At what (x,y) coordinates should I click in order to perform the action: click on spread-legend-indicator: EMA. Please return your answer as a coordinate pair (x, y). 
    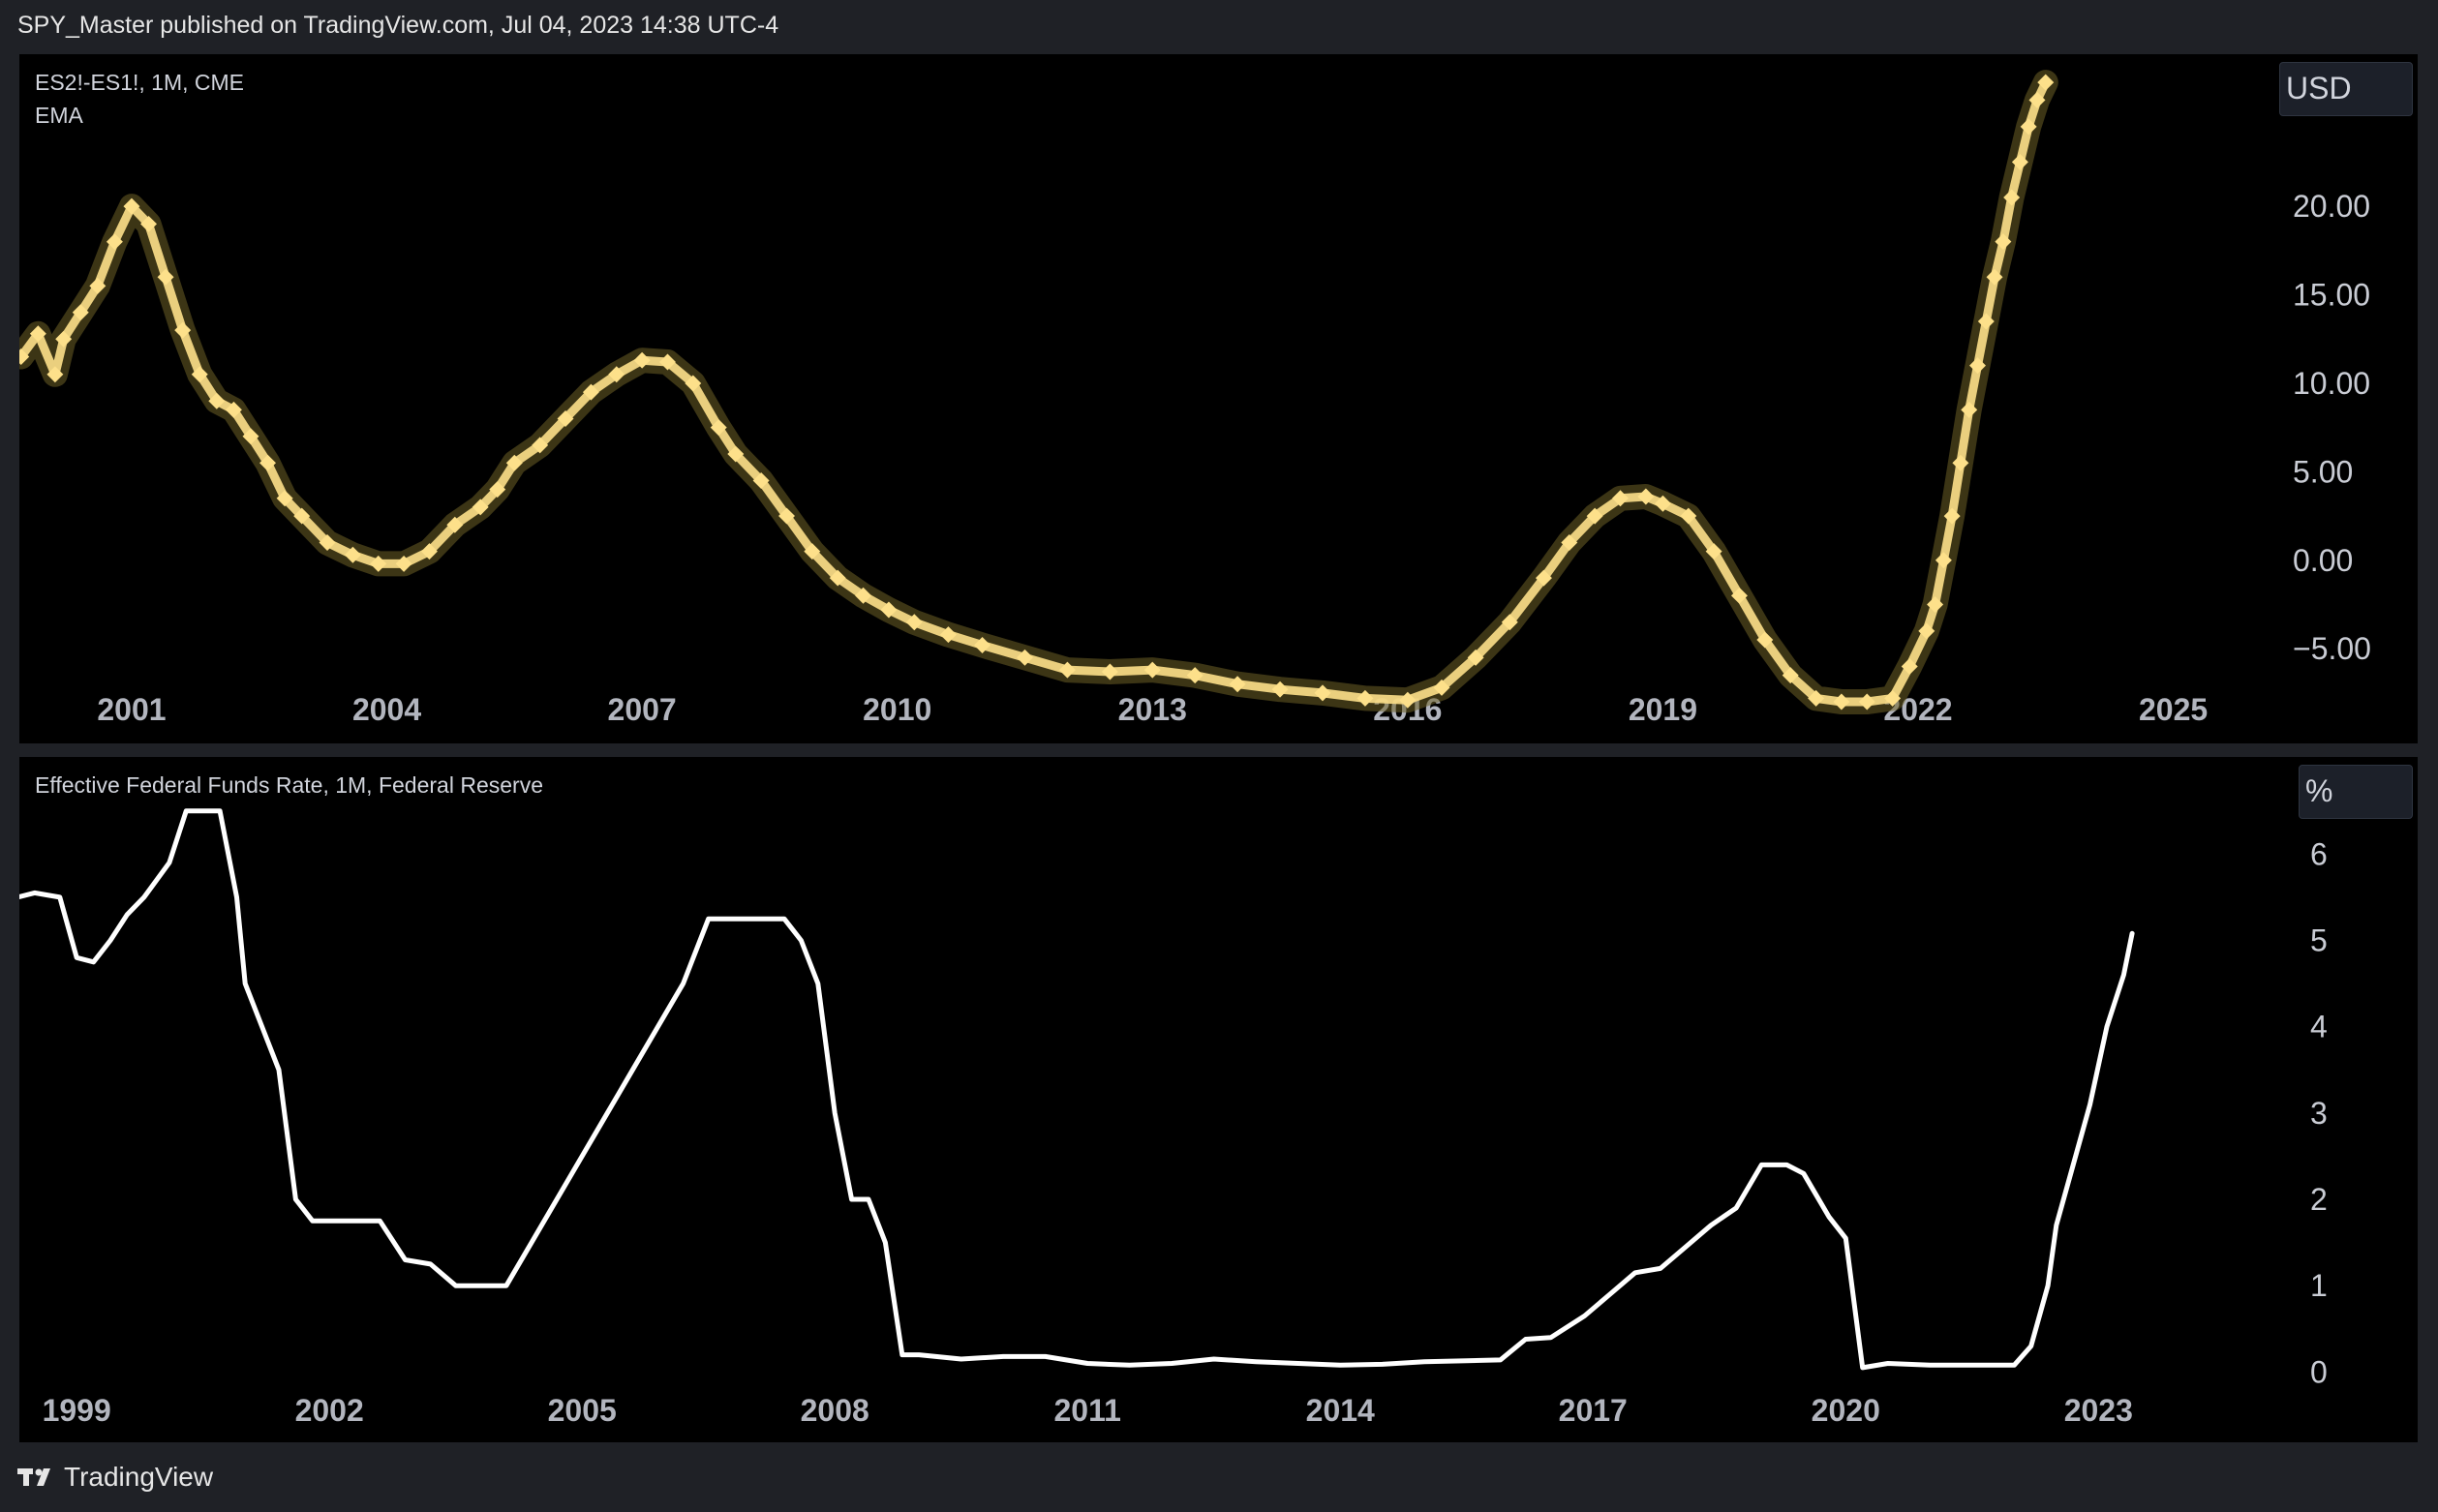
    Looking at the image, I should click on (59, 115).